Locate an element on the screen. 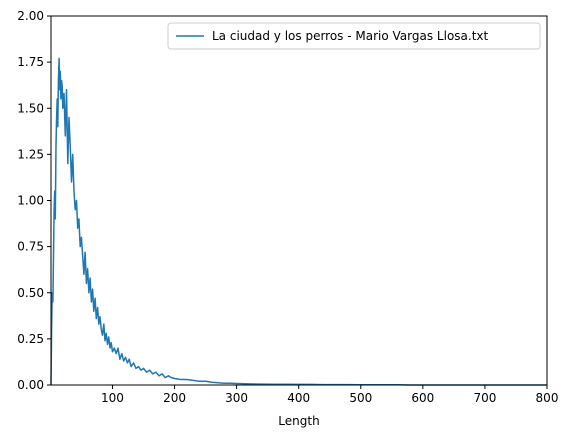  x-tick-label: 700 is located at coordinates (484, 398).